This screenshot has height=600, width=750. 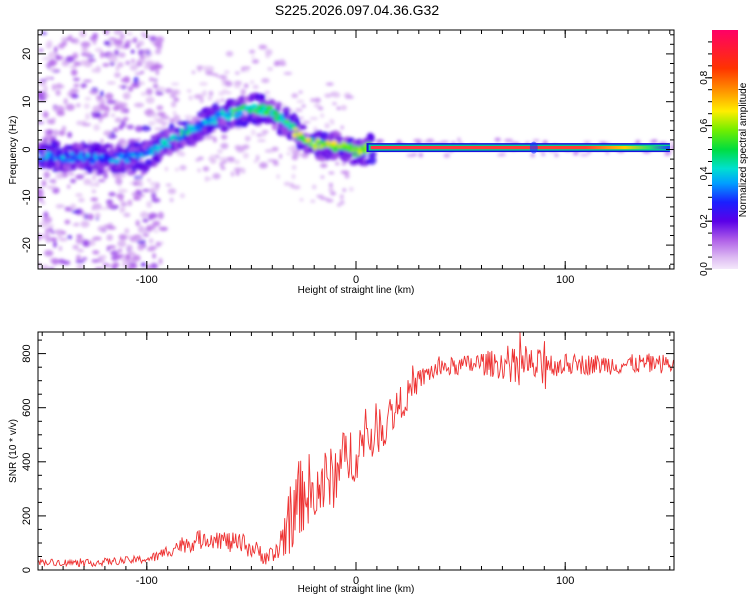 I want to click on y-tick-label: 0, so click(x=27, y=570).